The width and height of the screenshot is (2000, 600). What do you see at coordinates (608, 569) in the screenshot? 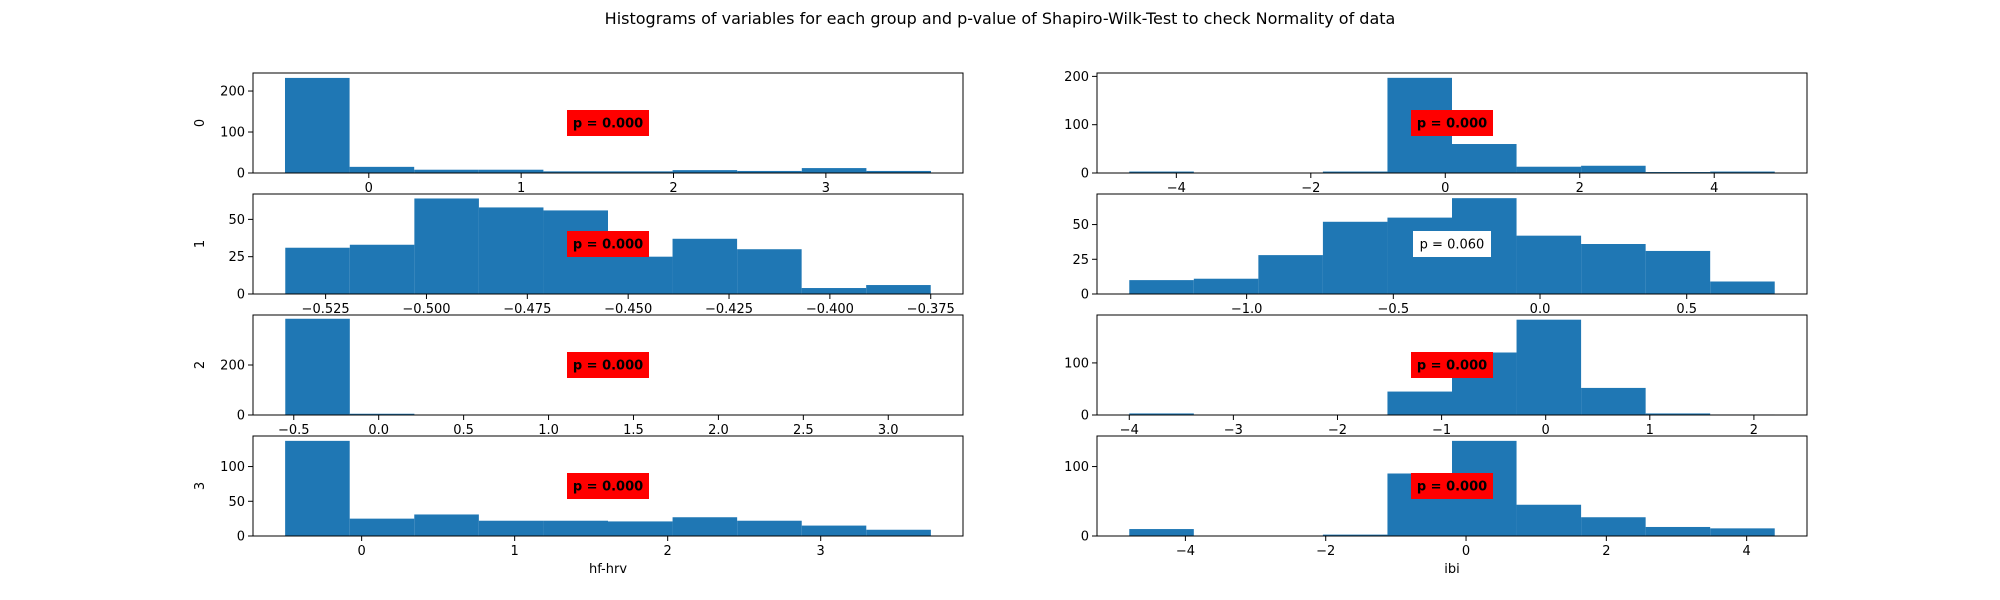
I see `x-axis-label: hf-hrv` at bounding box center [608, 569].